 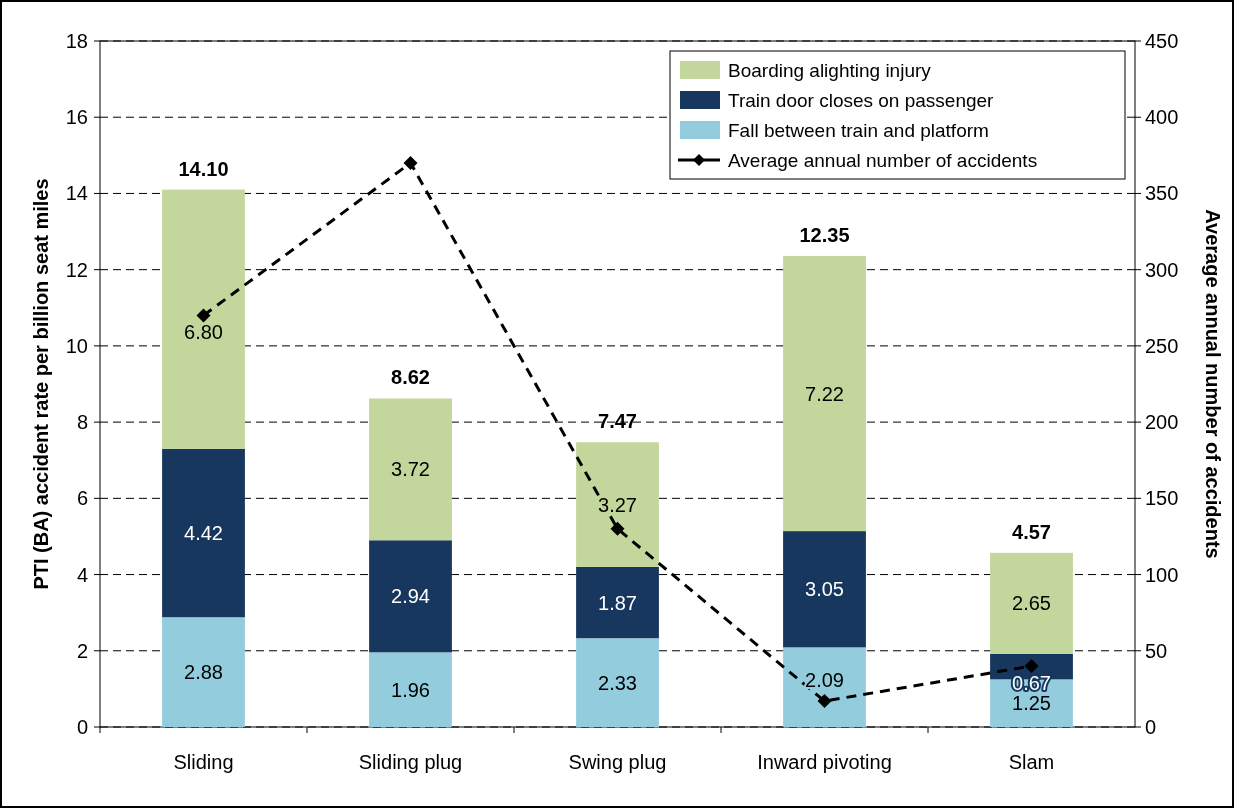 What do you see at coordinates (1156, 650) in the screenshot?
I see `y2-tick-label: 50` at bounding box center [1156, 650].